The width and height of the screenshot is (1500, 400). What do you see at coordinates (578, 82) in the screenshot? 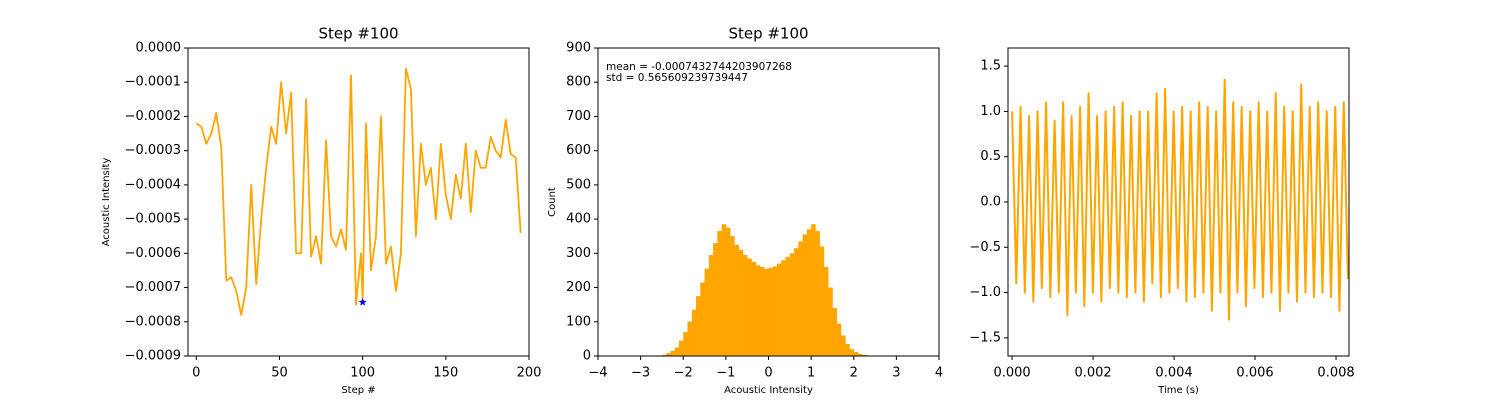
I see `y-tick-label: 800` at bounding box center [578, 82].